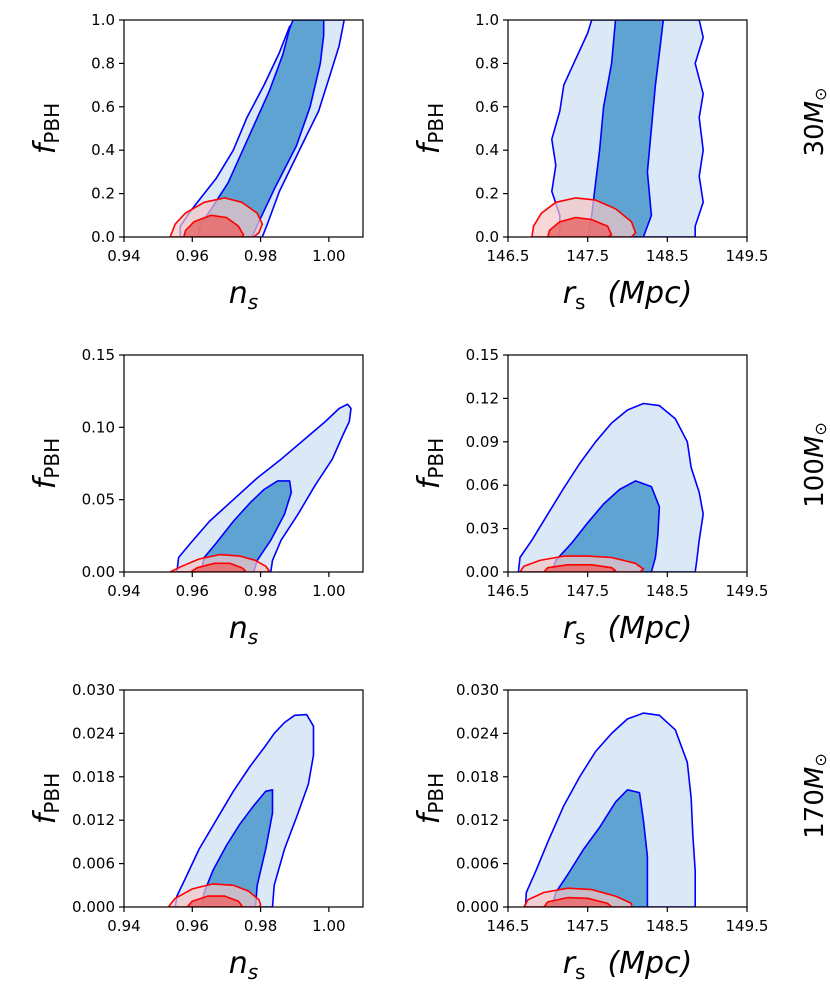  I want to click on svg-text: 100M⊙, so click(815, 464).